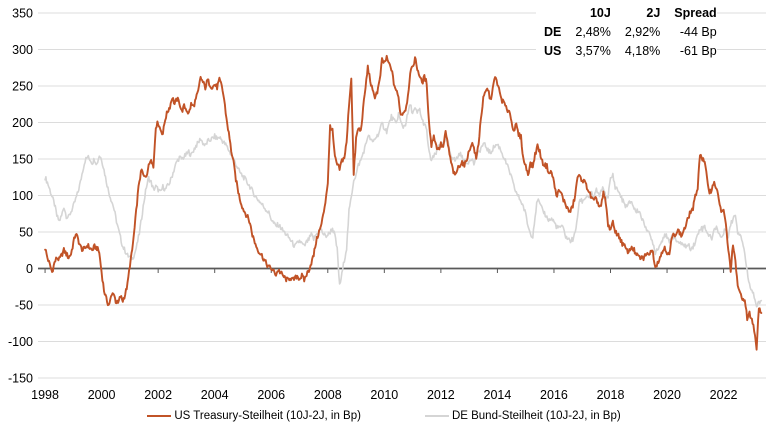 The height and width of the screenshot is (429, 768). Describe the element at coordinates (553, 51) in the screenshot. I see `table-row-label-us: US` at that location.